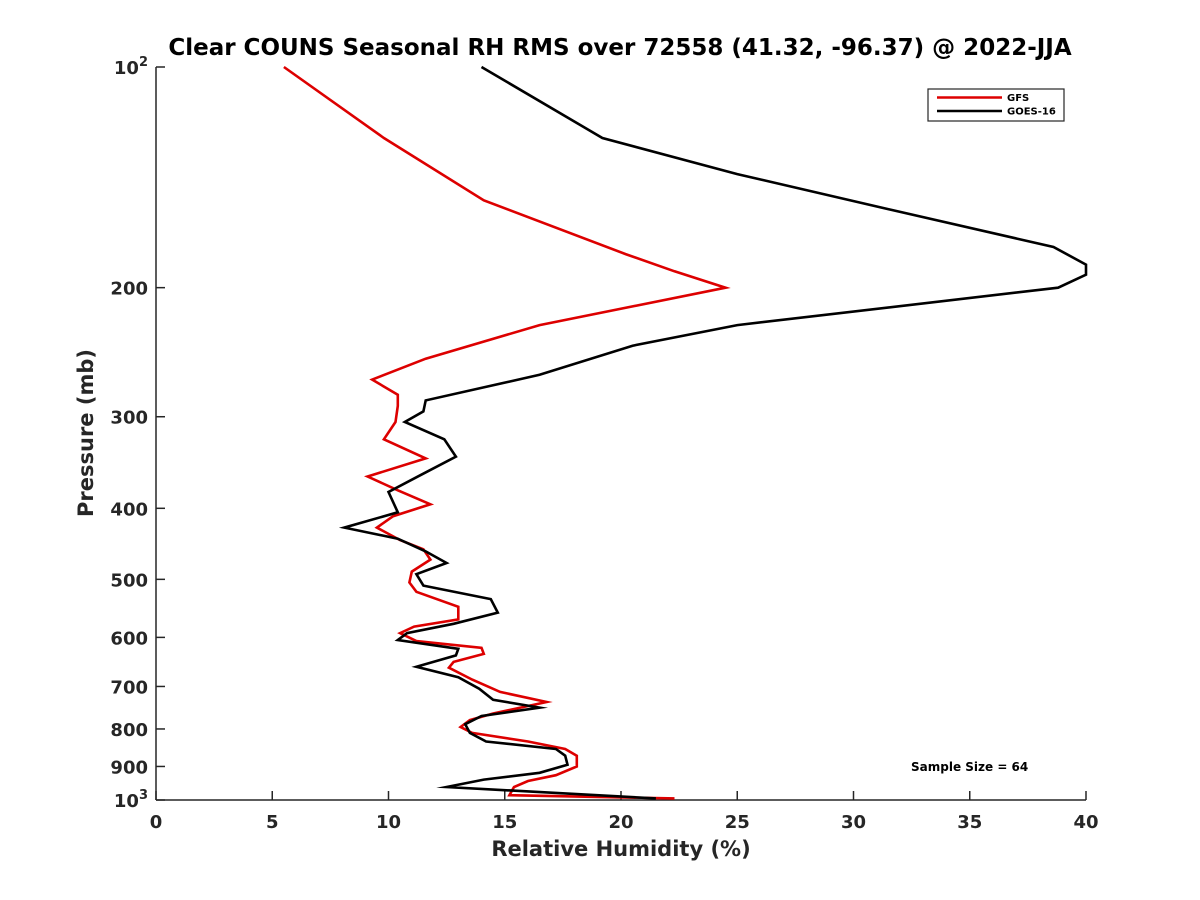 The height and width of the screenshot is (900, 1200). Describe the element at coordinates (143, 795) in the screenshot. I see `y-tick-exponent: 3` at that location.